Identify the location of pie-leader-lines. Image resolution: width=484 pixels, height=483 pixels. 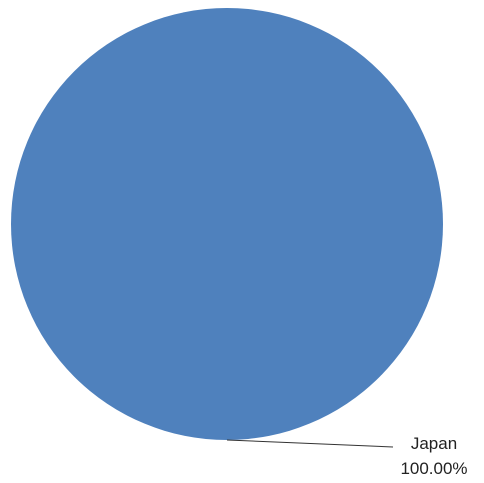
(310, 443).